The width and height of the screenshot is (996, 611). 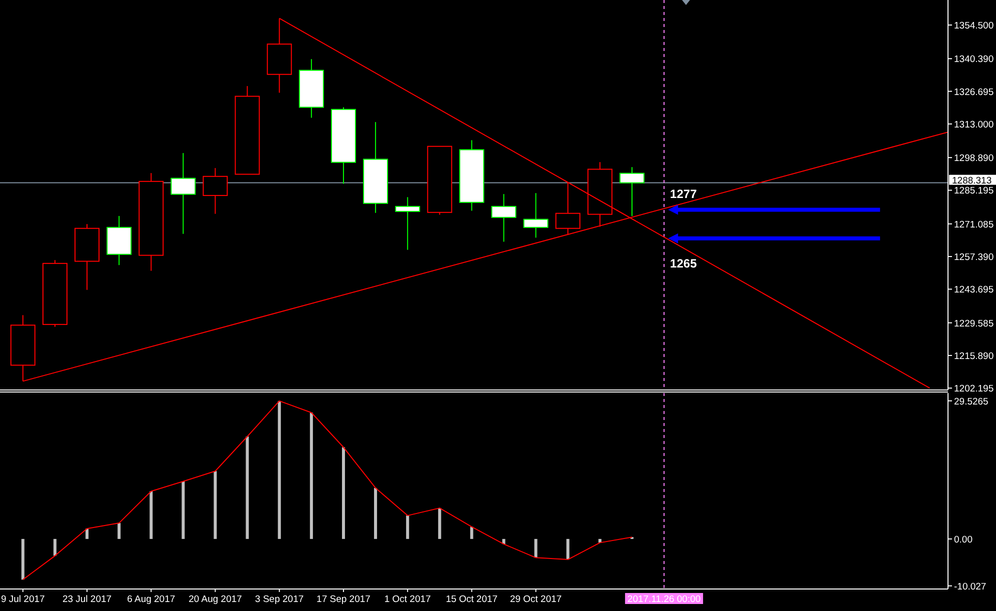 I want to click on y-tick-label: 0.00, so click(x=963, y=540).